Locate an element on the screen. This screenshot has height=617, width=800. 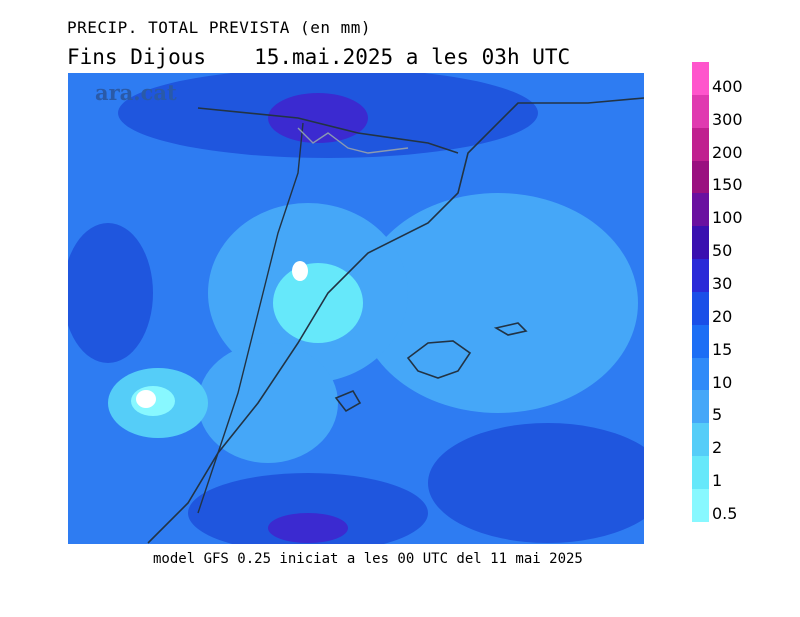
precip-area-coast is located at coordinates (268, 403).